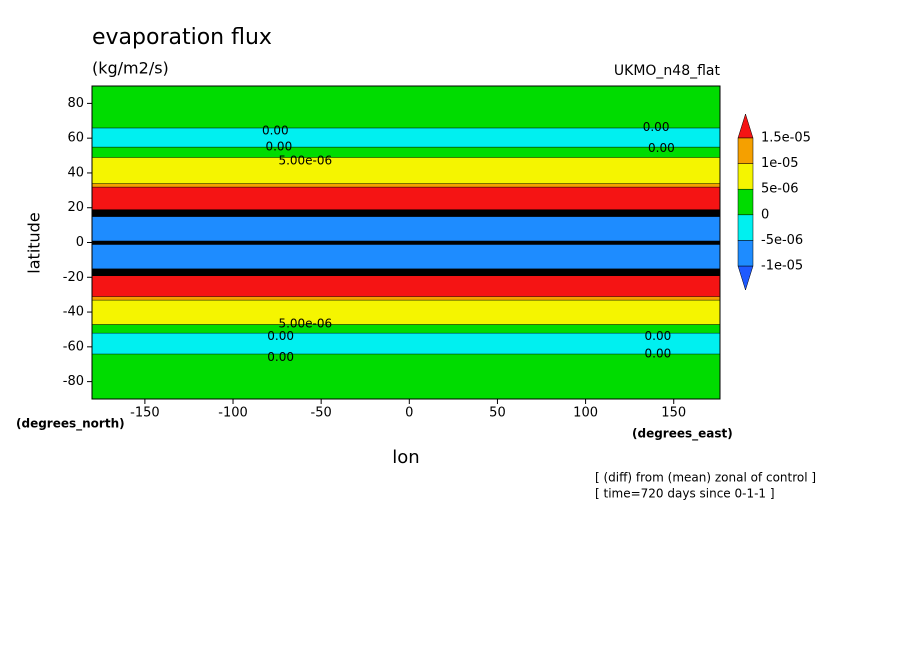  I want to click on x-tick-label: 0, so click(409, 413).